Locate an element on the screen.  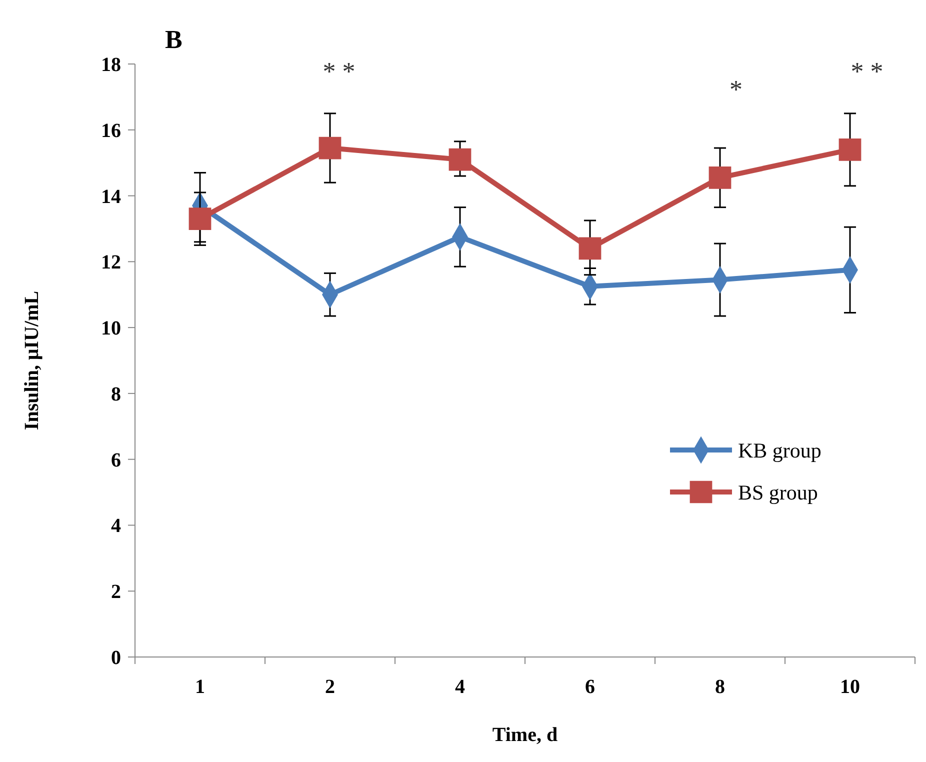
x-tick-label: 1 is located at coordinates (200, 687).